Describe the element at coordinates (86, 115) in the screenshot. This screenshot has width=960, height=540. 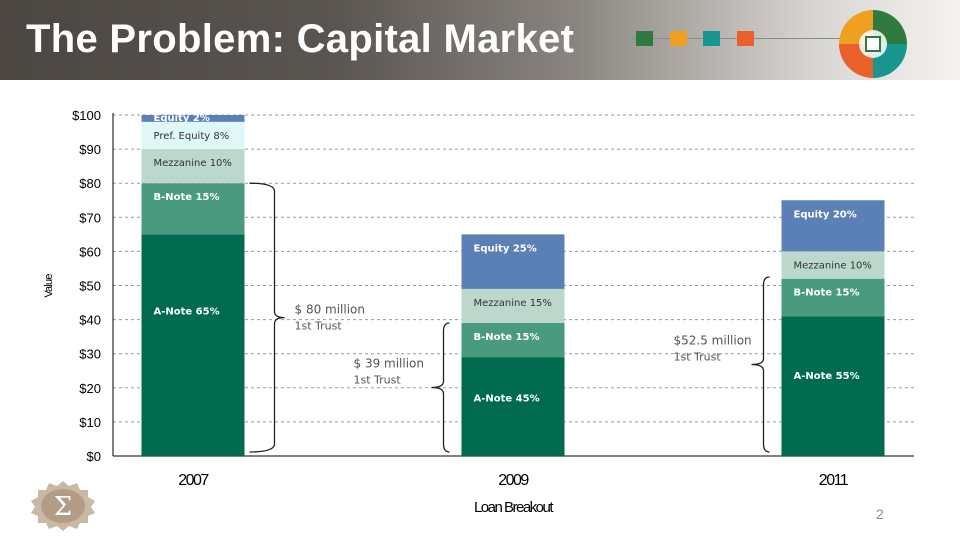
I see `y-tick-label: $100` at that location.